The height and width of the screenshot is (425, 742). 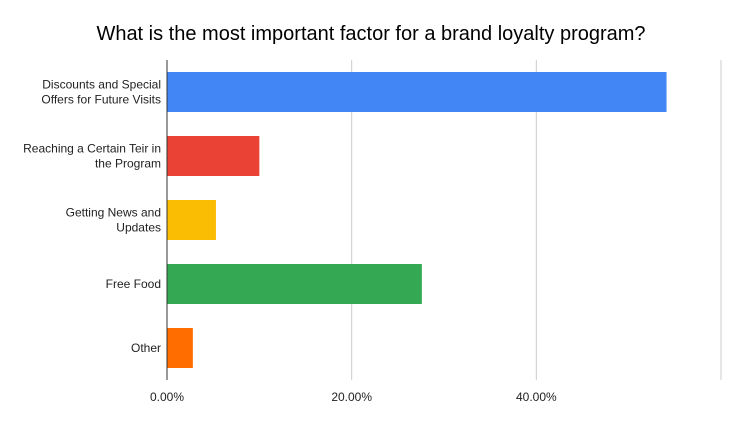 I want to click on category-label: Reaching a Certain Teir in the Program, so click(x=92, y=156).